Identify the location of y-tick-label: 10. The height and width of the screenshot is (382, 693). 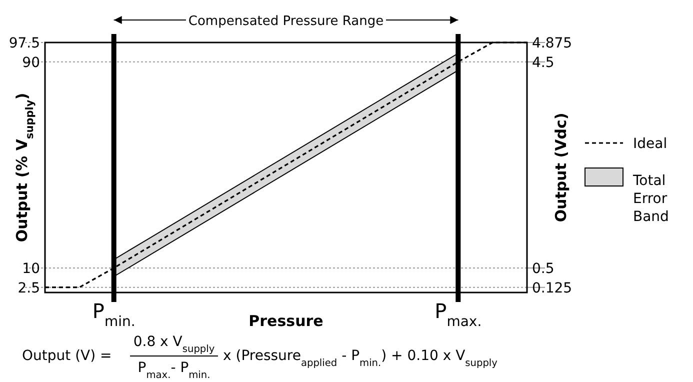
(31, 269).